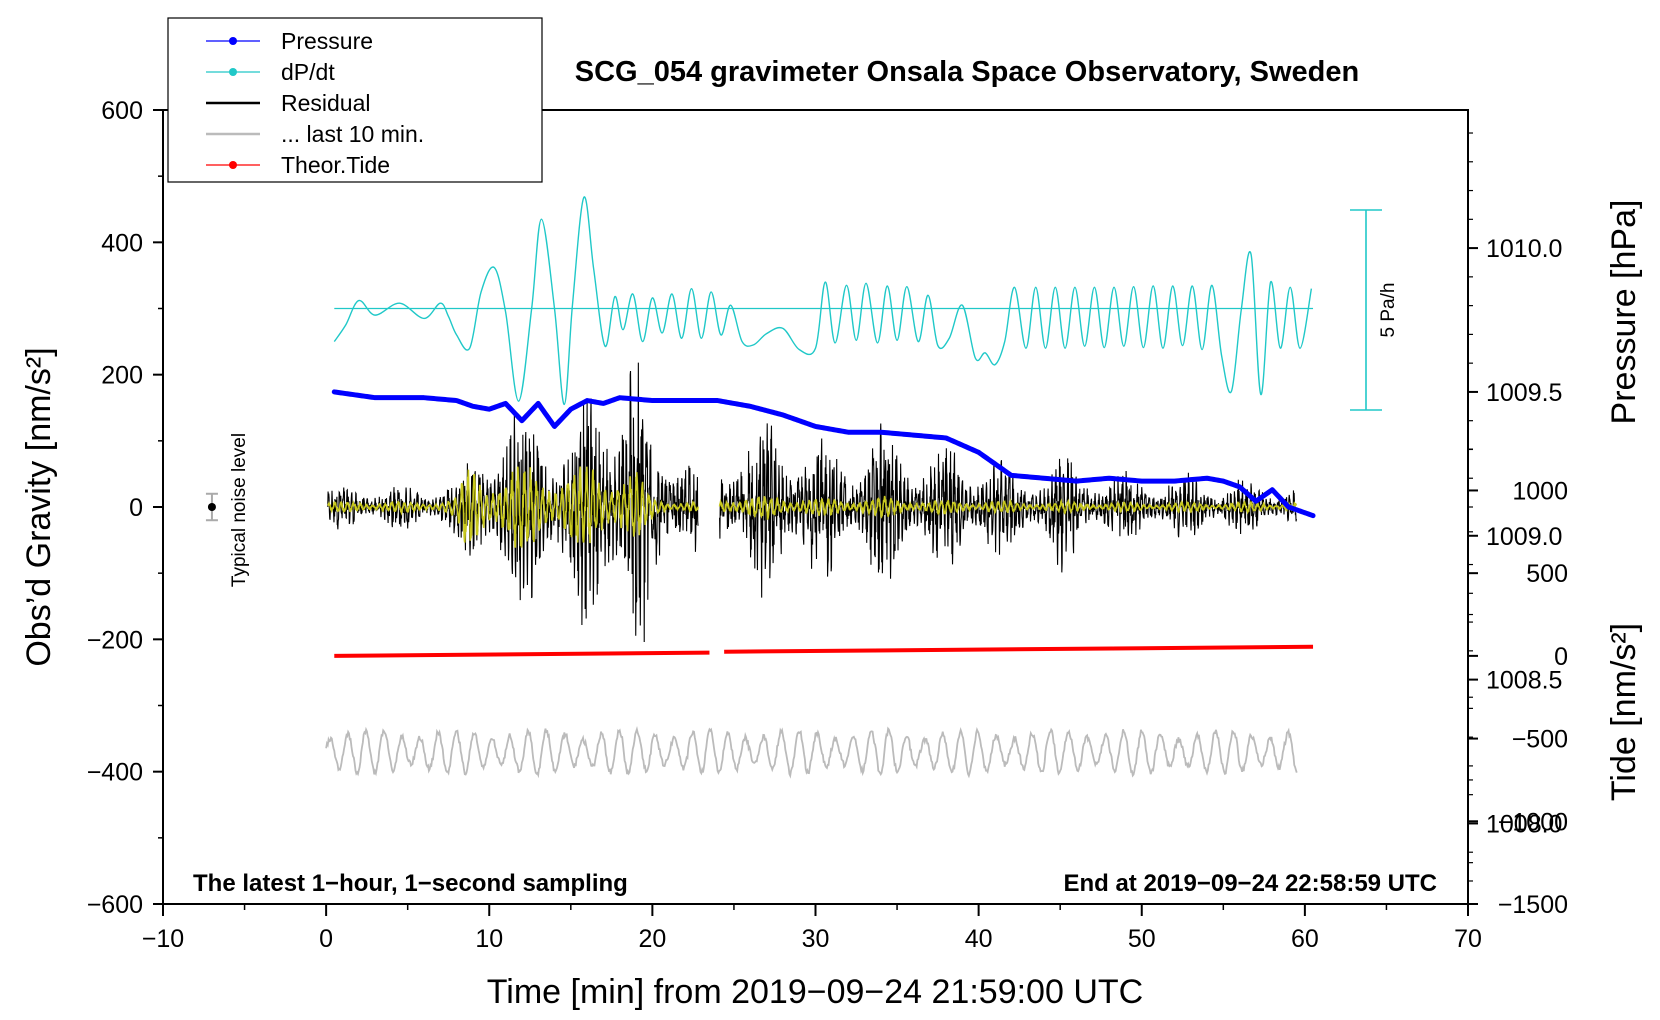 The image size is (1660, 1020). What do you see at coordinates (122, 111) in the screenshot?
I see `y-tick-label: 600` at bounding box center [122, 111].